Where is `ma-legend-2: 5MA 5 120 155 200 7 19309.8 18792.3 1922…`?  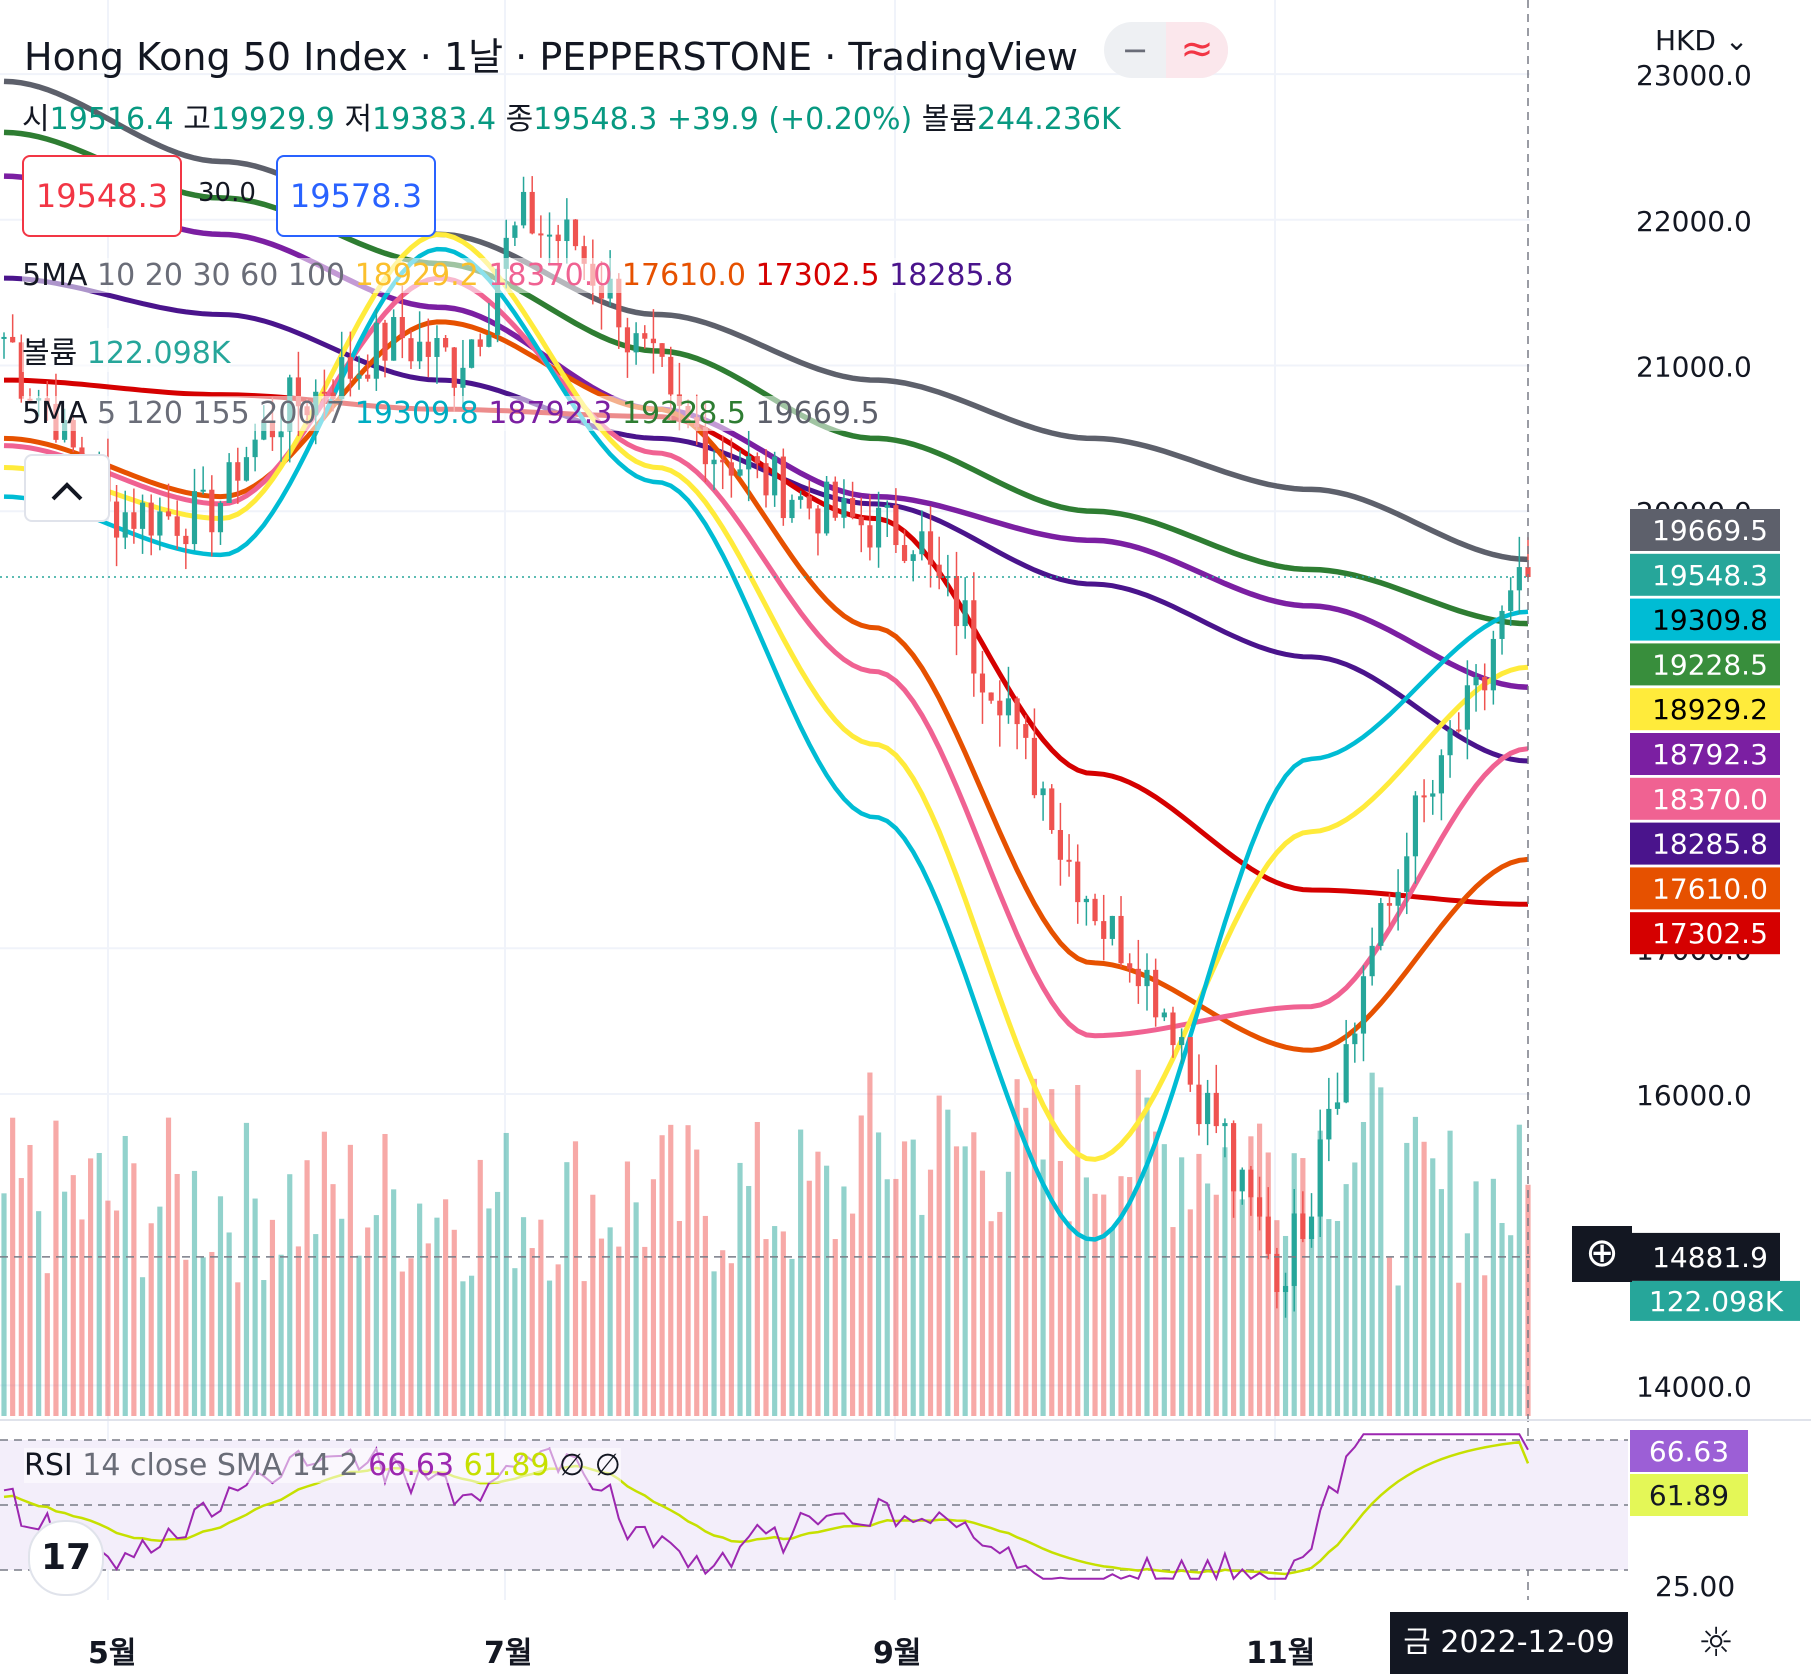
ma-legend-2: 5MA 5 120 155 200 7 19309.8 18792.3 1922… is located at coordinates (451, 413).